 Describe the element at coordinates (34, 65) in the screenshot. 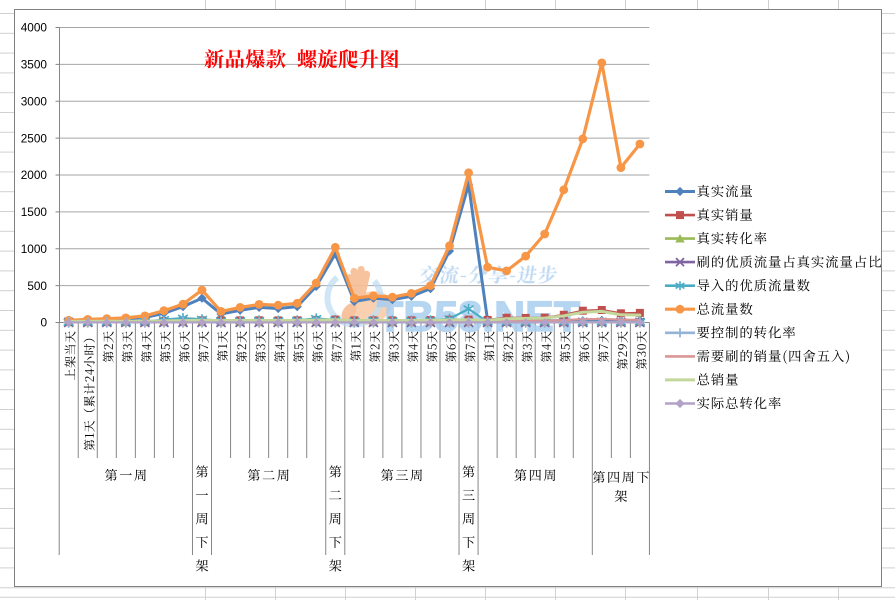

I see `svg-text: 3500` at that location.